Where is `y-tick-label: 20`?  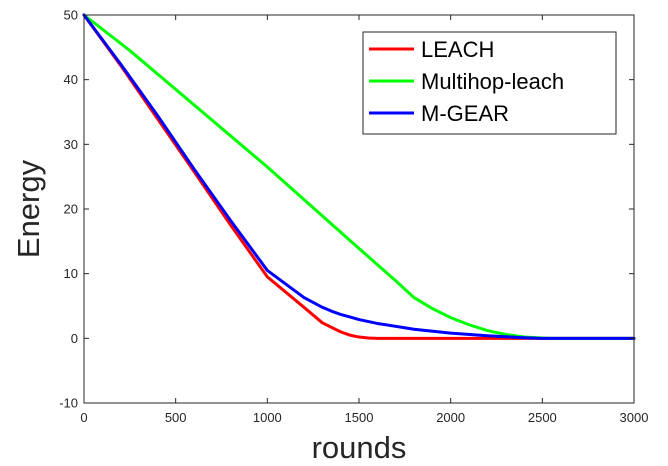 y-tick-label: 20 is located at coordinates (71, 209).